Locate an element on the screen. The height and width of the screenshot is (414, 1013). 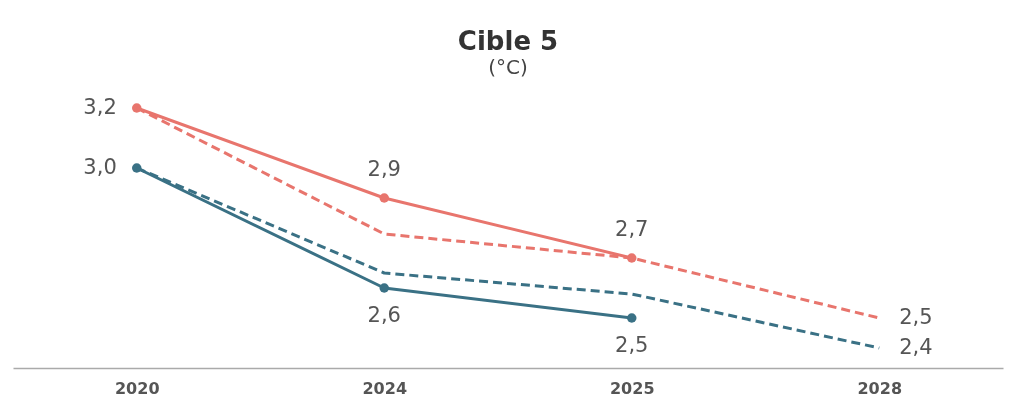
x-tick-label: 2028 is located at coordinates (880, 388).